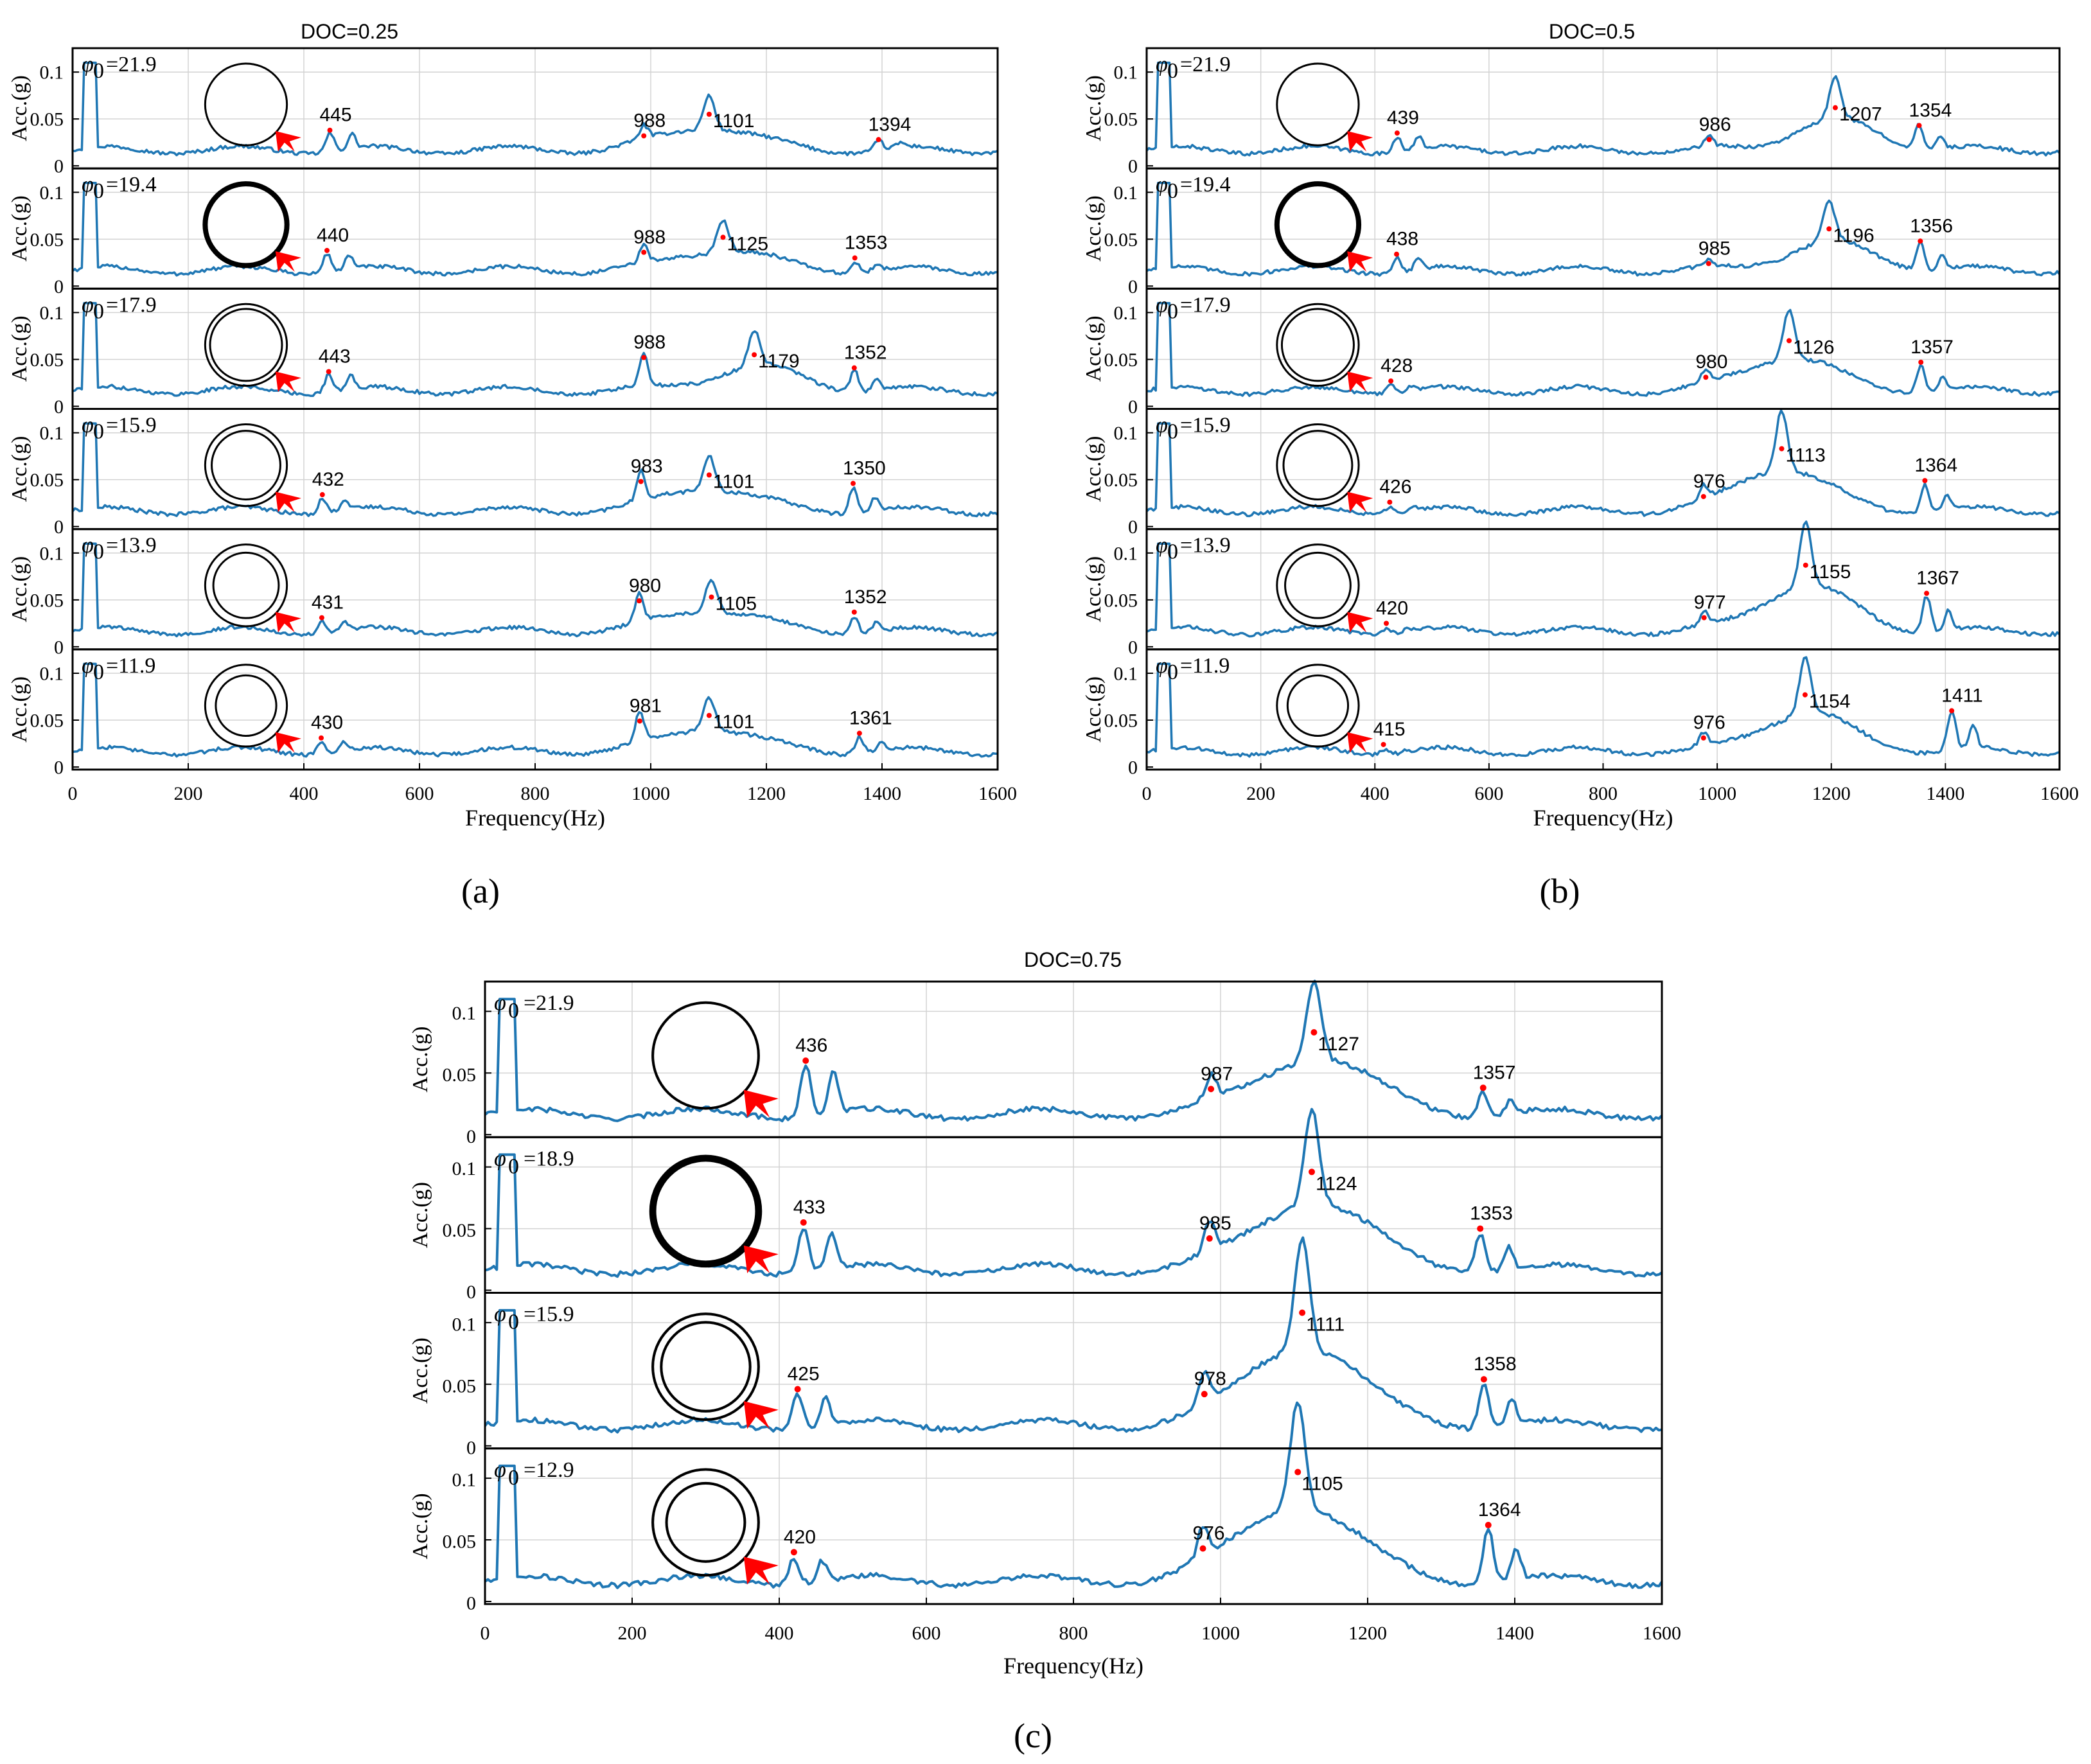  Describe the element at coordinates (1322, 1484) in the screenshot. I see `peak-label: 1105` at that location.